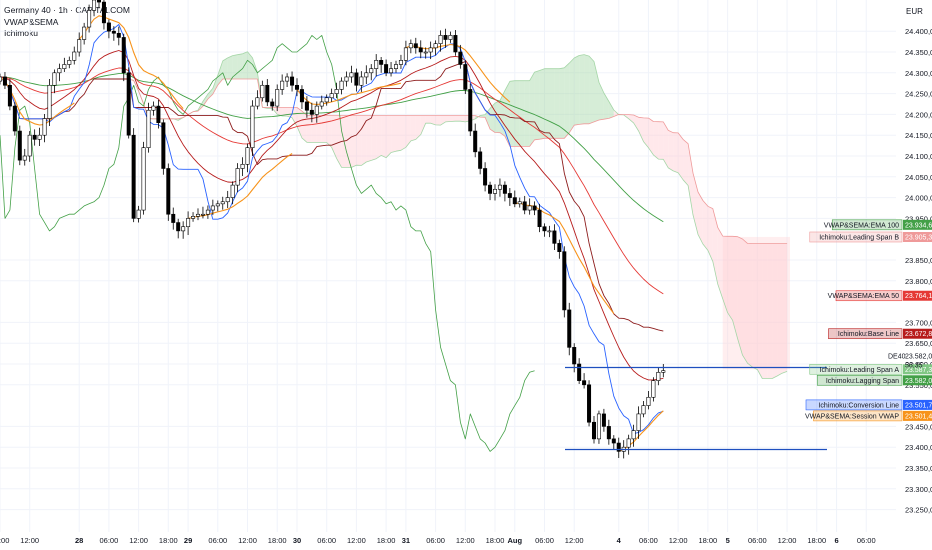 This screenshot has height=550, width=932. I want to click on price-axis-tick: 23.800,0, so click(918, 281).